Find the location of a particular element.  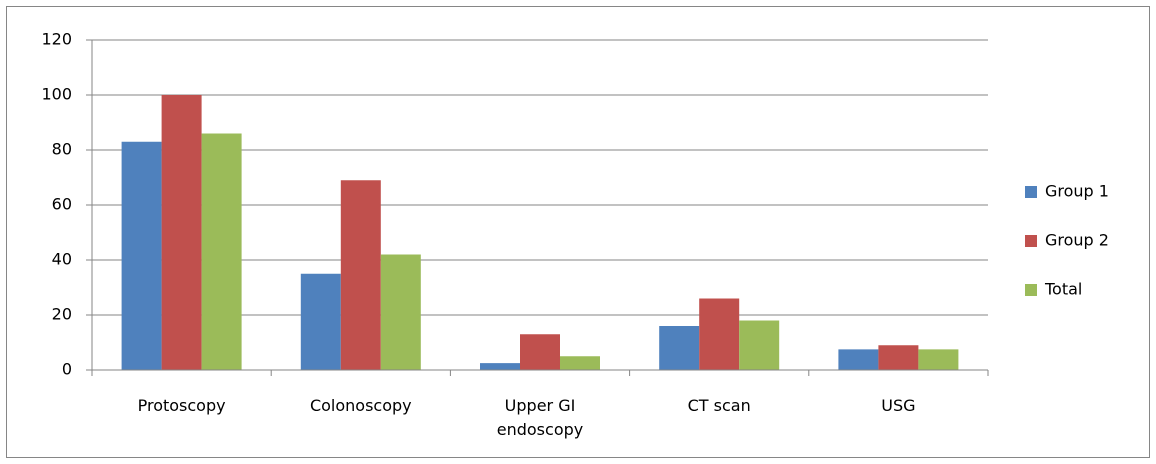

x-tick-label: CT scan is located at coordinates (719, 405).